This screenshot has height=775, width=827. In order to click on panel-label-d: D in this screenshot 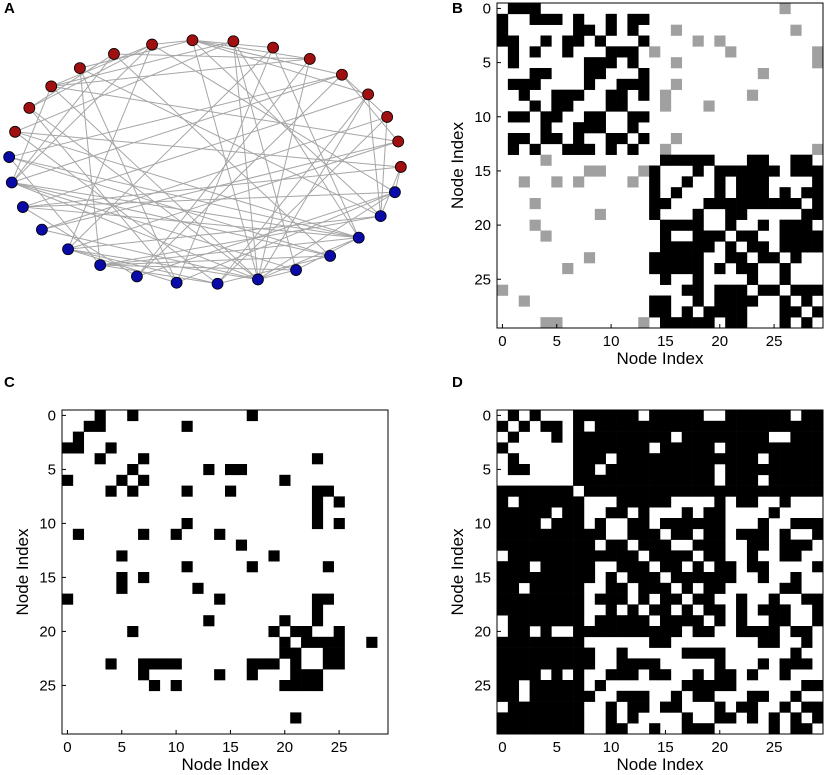, I will do `click(457, 382)`.